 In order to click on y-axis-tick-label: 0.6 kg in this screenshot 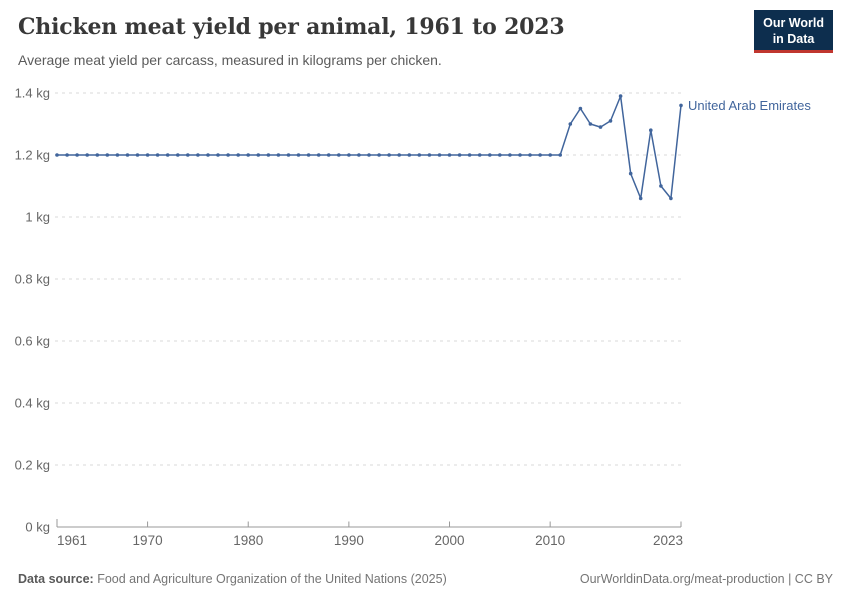, I will do `click(32, 341)`.